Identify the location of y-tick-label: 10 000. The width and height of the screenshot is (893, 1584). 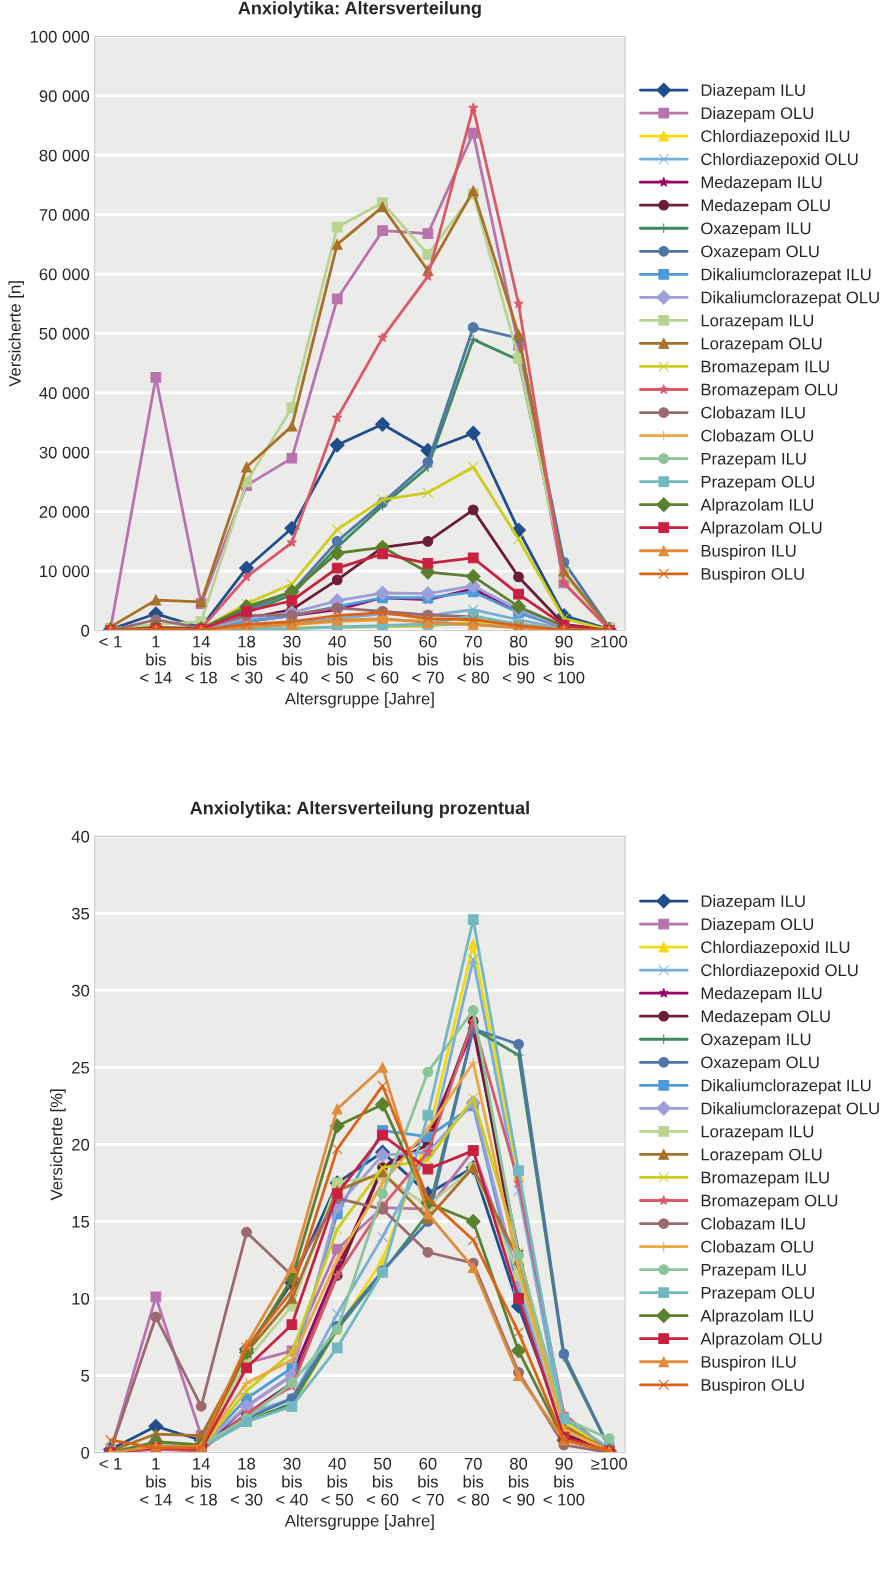
(65, 571).